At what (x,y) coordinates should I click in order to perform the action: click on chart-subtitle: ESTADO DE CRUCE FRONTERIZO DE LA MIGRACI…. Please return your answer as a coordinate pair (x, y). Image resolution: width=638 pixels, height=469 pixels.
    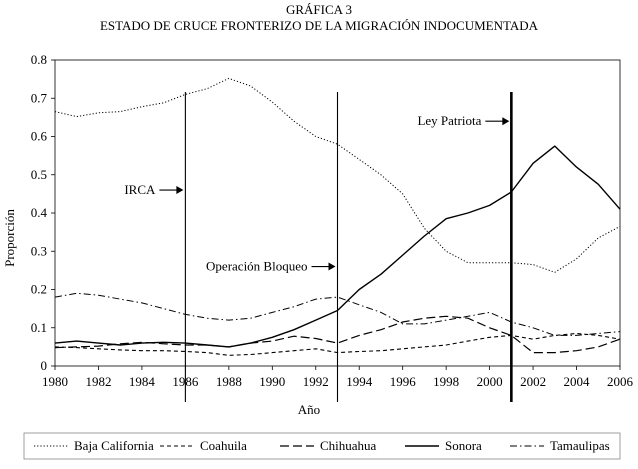
    Looking at the image, I should click on (319, 25).